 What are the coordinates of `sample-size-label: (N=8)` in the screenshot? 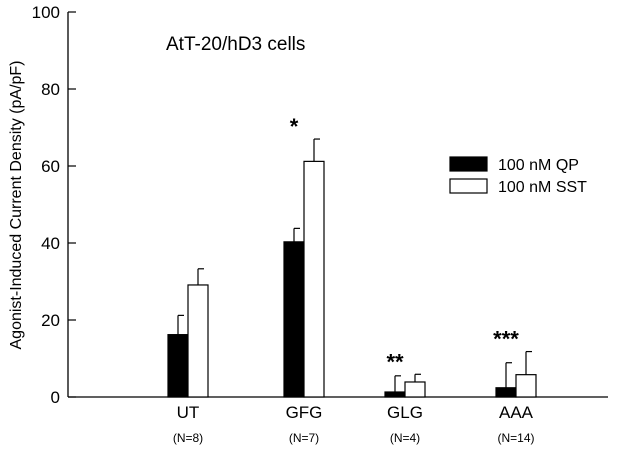 It's located at (188, 438).